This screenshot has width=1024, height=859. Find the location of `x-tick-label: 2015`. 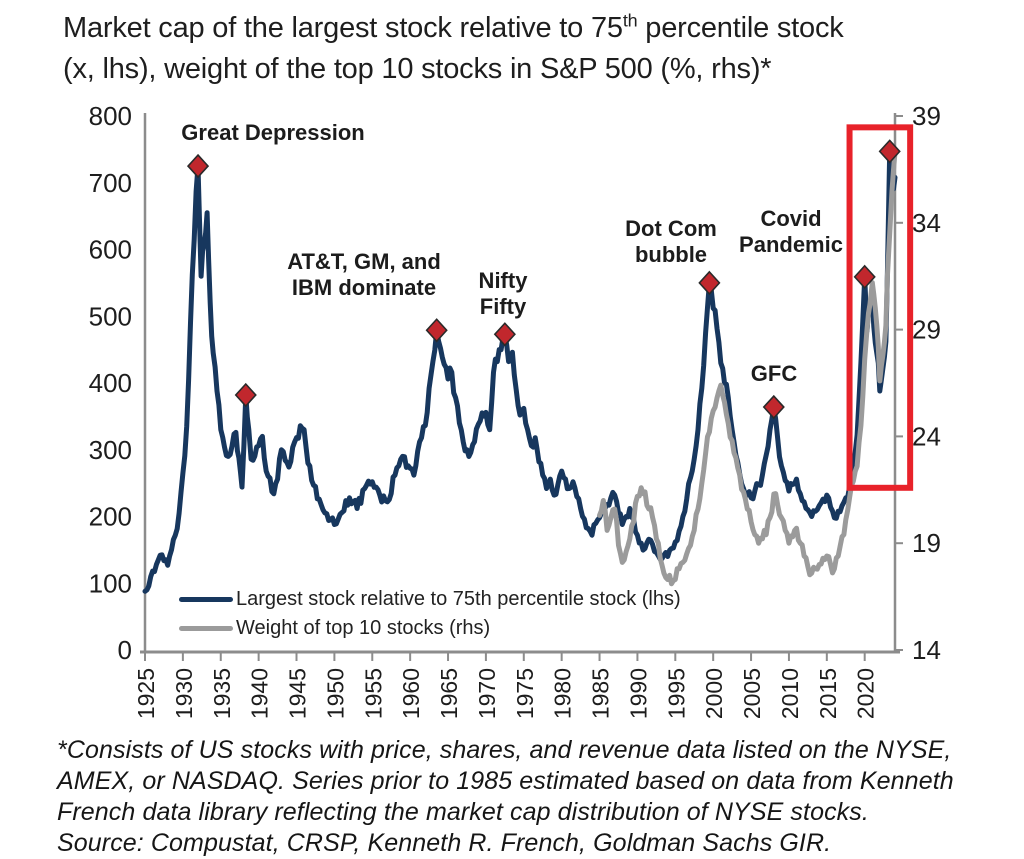

x-tick-label: 2015 is located at coordinates (828, 693).